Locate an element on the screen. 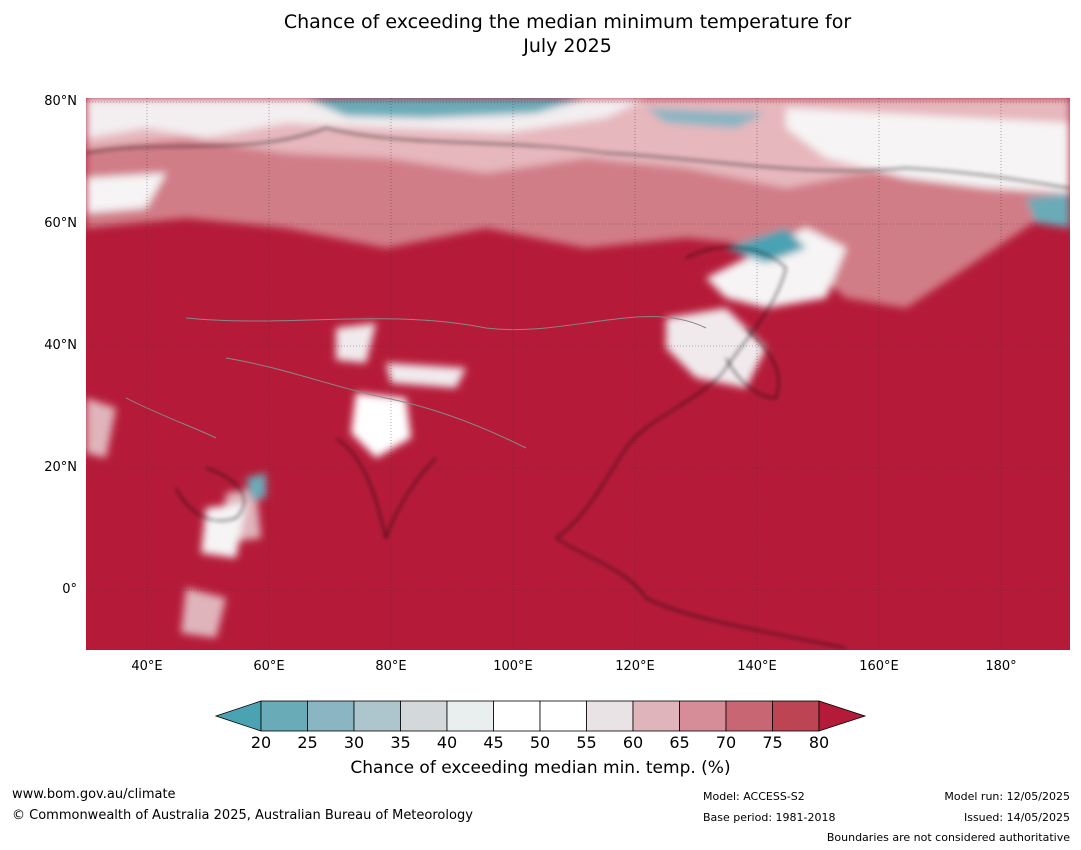 This screenshot has width=1081, height=850. lat-tick-80n: 80°N is located at coordinates (60, 101).